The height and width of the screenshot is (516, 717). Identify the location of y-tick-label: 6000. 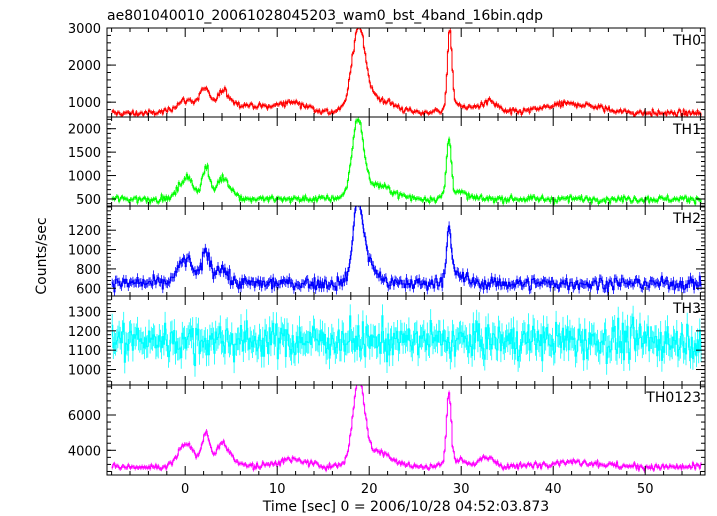
(84, 416).